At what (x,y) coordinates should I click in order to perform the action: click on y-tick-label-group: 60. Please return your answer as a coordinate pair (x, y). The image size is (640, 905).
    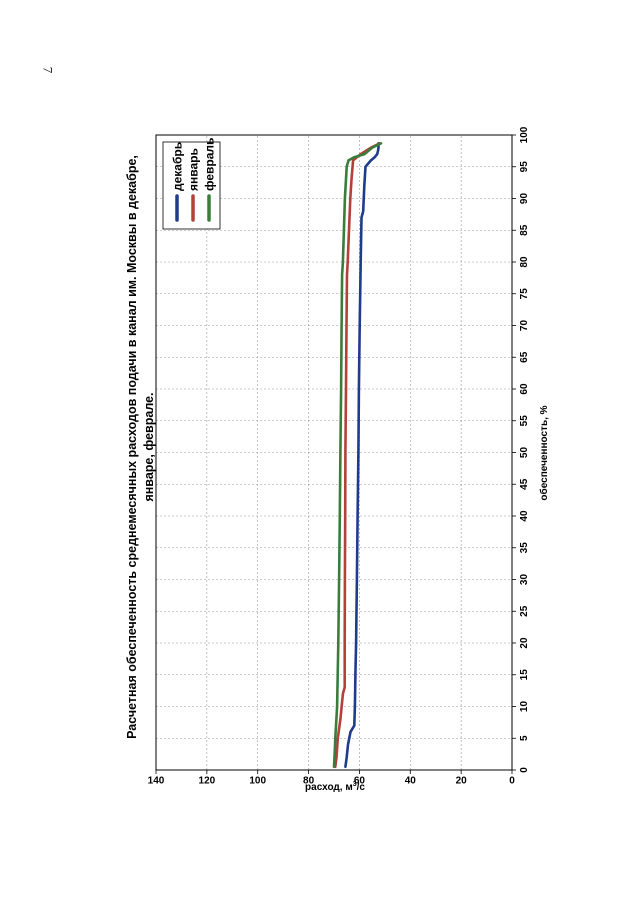
    Looking at the image, I should click on (360, 781).